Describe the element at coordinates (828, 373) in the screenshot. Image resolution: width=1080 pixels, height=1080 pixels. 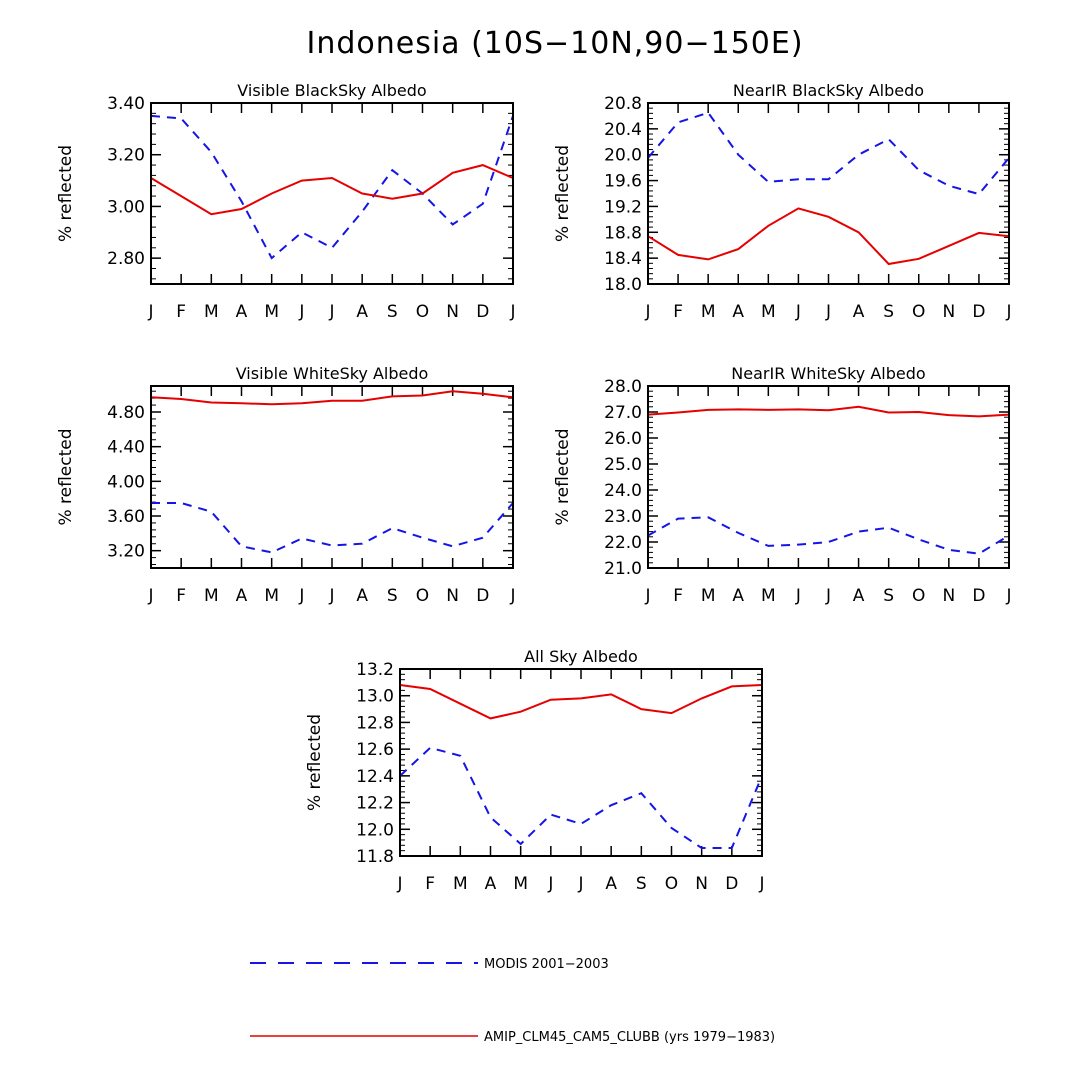
I see `panel-title: NearIR WhiteSky Albedo` at that location.